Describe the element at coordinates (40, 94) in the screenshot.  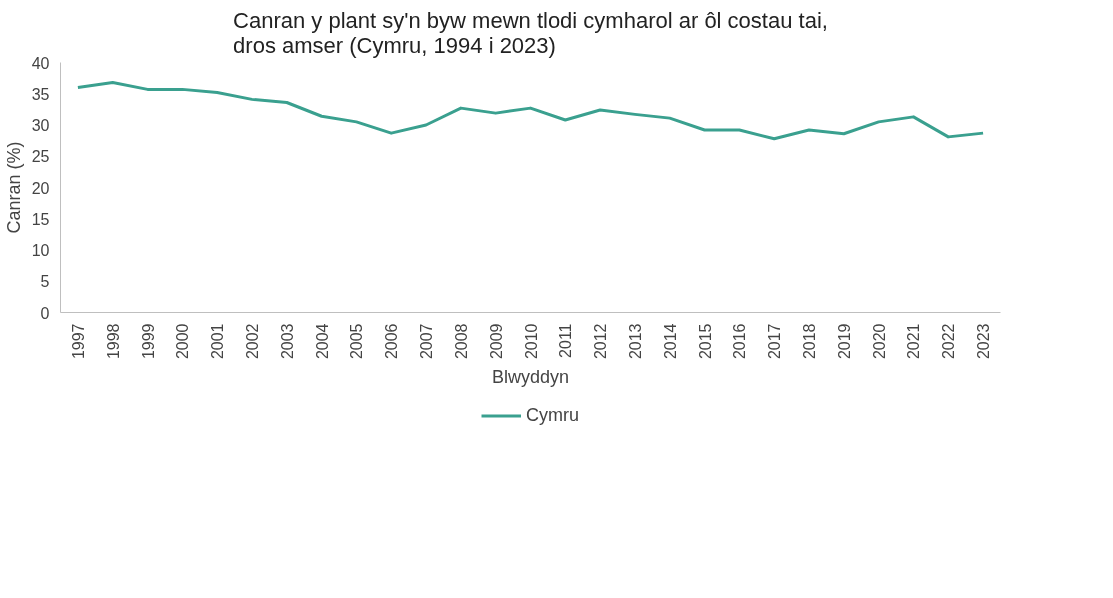
I see `y-tick-label: 35` at that location.